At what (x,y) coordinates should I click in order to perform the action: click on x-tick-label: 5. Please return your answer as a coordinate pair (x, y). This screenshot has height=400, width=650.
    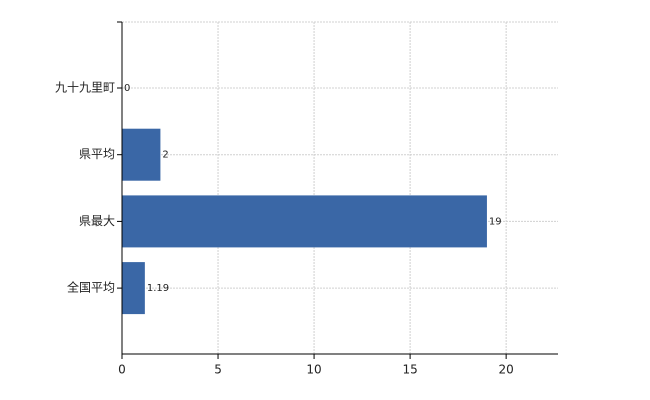
    Looking at the image, I should click on (218, 370).